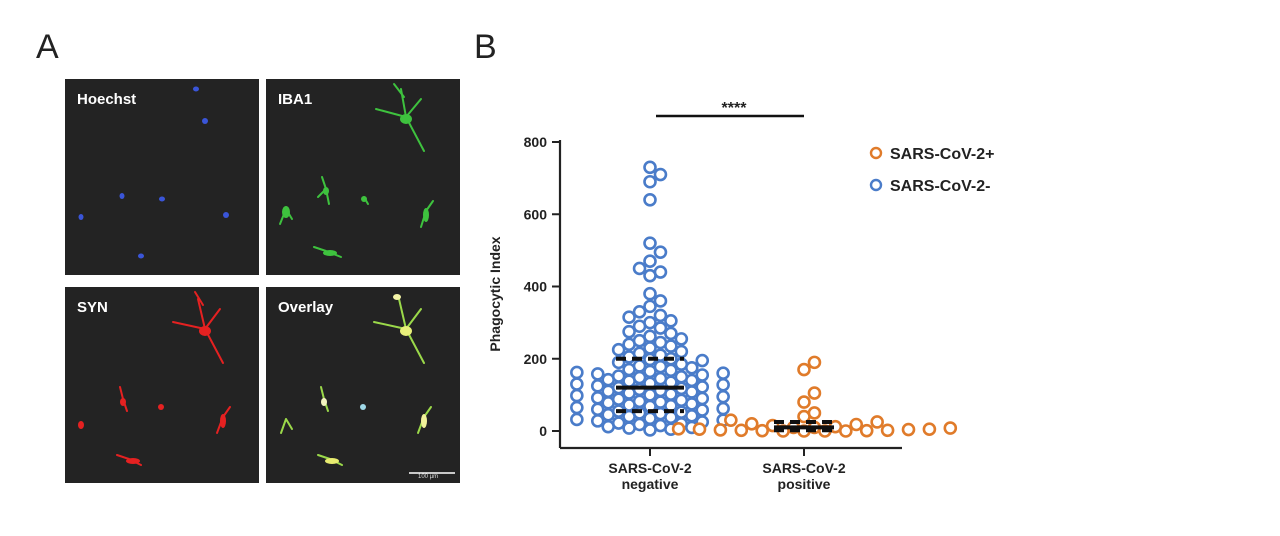  What do you see at coordinates (485, 47) in the screenshot?
I see `panel-label-b: B` at bounding box center [485, 47].